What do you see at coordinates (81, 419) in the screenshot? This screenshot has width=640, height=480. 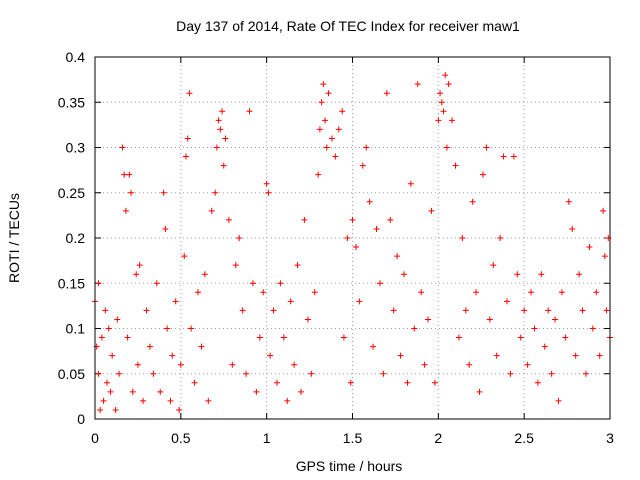 I see `y-tick-label: 0` at bounding box center [81, 419].